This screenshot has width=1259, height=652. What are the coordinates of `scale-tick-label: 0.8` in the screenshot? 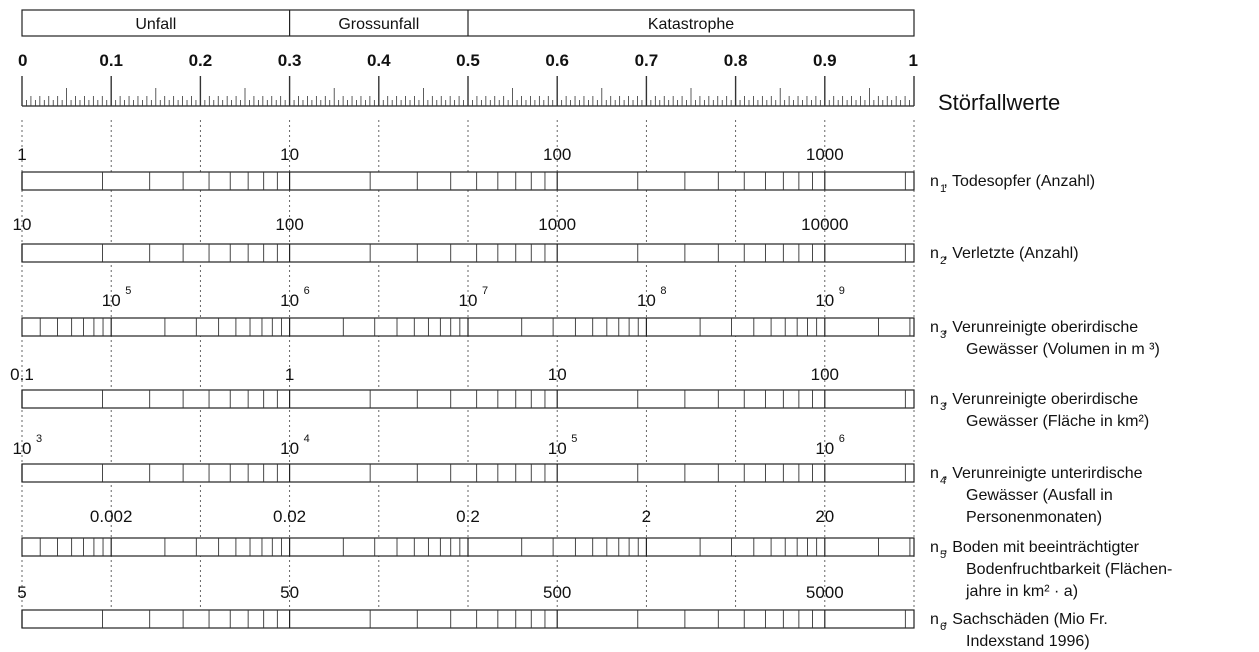 It's located at (736, 60).